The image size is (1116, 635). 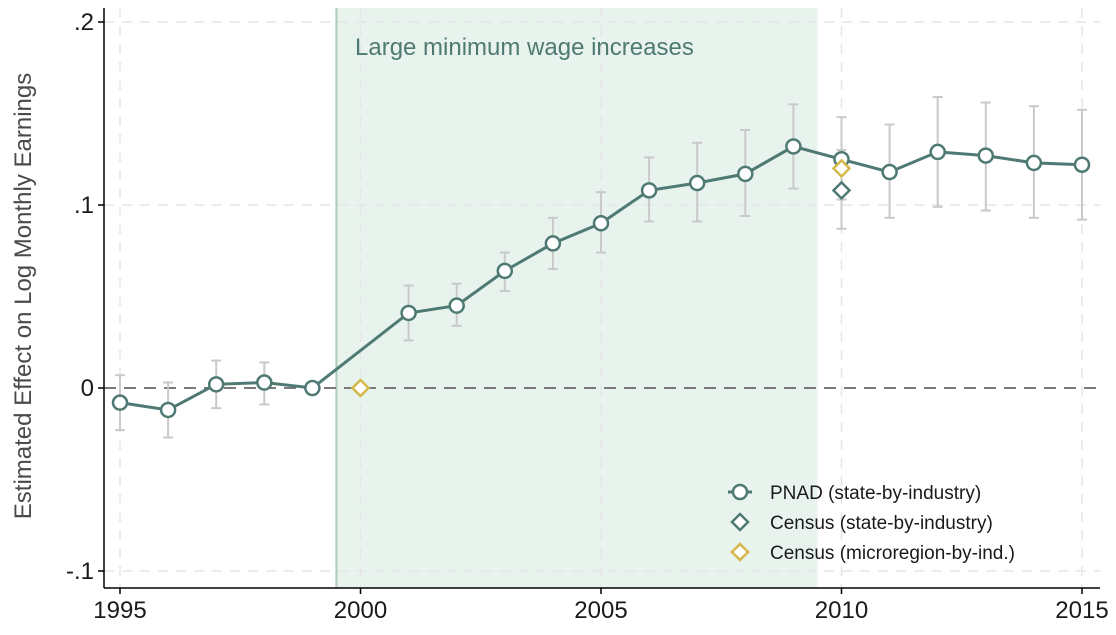 I want to click on x-tick-label-1995: 1995, so click(x=119, y=610).